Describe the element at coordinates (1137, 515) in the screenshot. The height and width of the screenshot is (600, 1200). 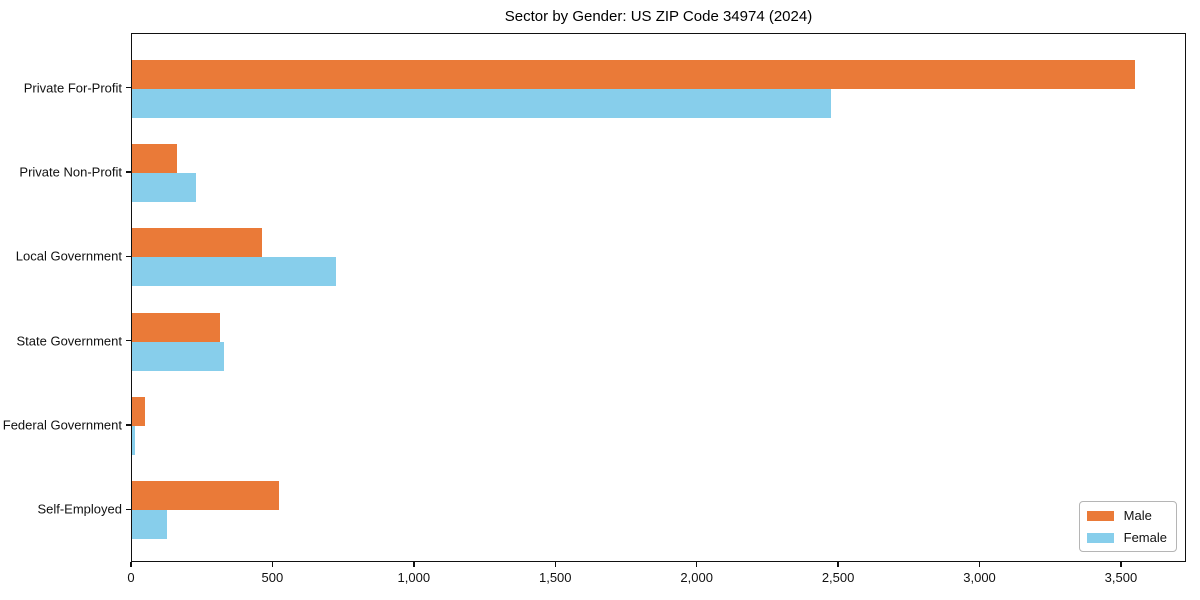
I see `legend-label-male: Male` at that location.